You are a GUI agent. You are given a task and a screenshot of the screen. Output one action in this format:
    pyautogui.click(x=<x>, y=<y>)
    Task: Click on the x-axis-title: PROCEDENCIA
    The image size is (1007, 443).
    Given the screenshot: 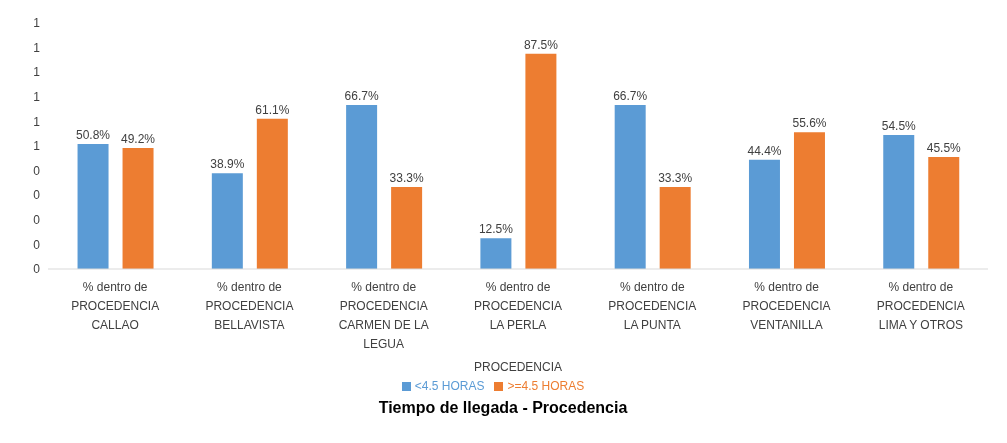 What is the action you would take?
    pyautogui.click(x=518, y=367)
    